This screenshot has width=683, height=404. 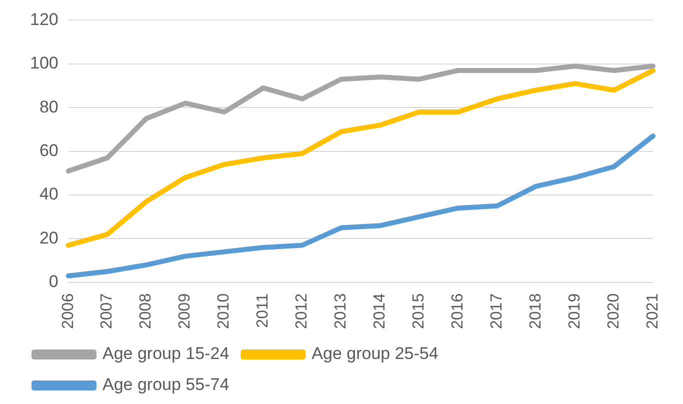 I want to click on y-tick-label: 100, so click(x=44, y=63).